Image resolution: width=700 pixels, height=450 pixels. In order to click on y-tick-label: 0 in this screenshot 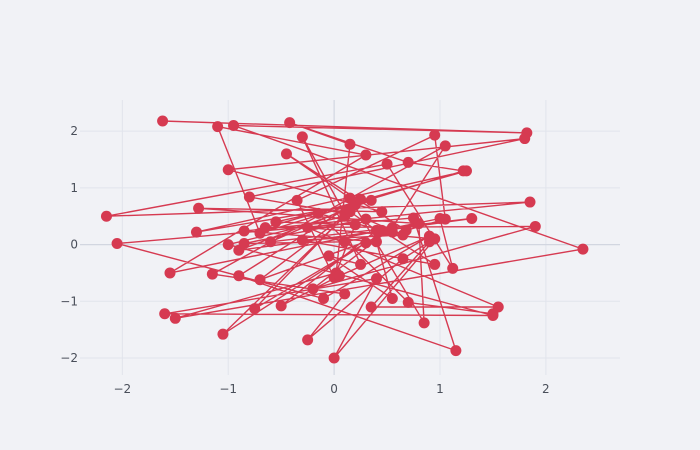, I will do `click(74, 245)`.